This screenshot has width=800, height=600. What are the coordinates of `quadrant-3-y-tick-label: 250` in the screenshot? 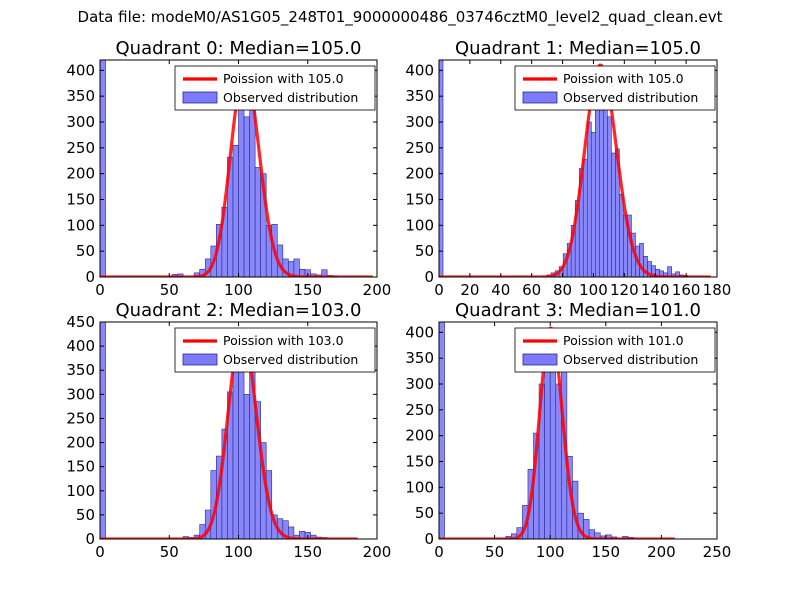 It's located at (419, 410).